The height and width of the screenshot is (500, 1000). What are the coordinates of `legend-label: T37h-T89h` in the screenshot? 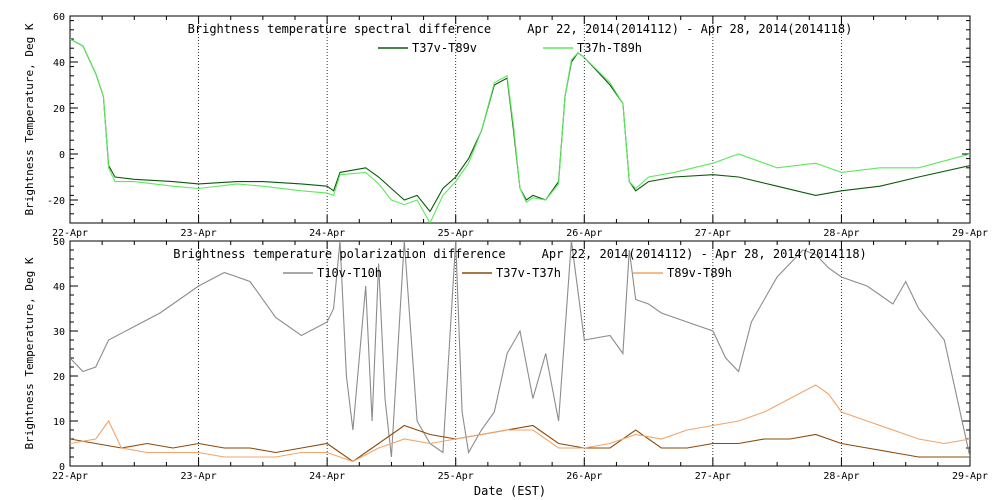 It's located at (609, 48).